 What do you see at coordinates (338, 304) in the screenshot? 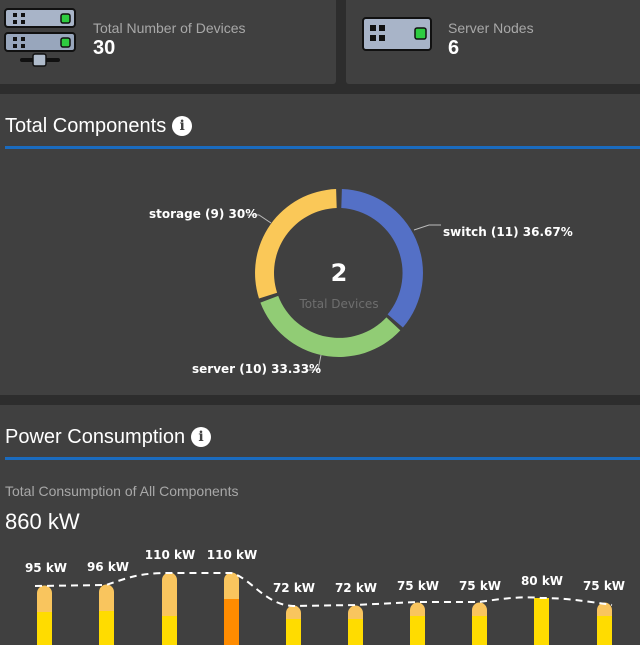
I see `donut-center-label: Total Devices` at bounding box center [338, 304].